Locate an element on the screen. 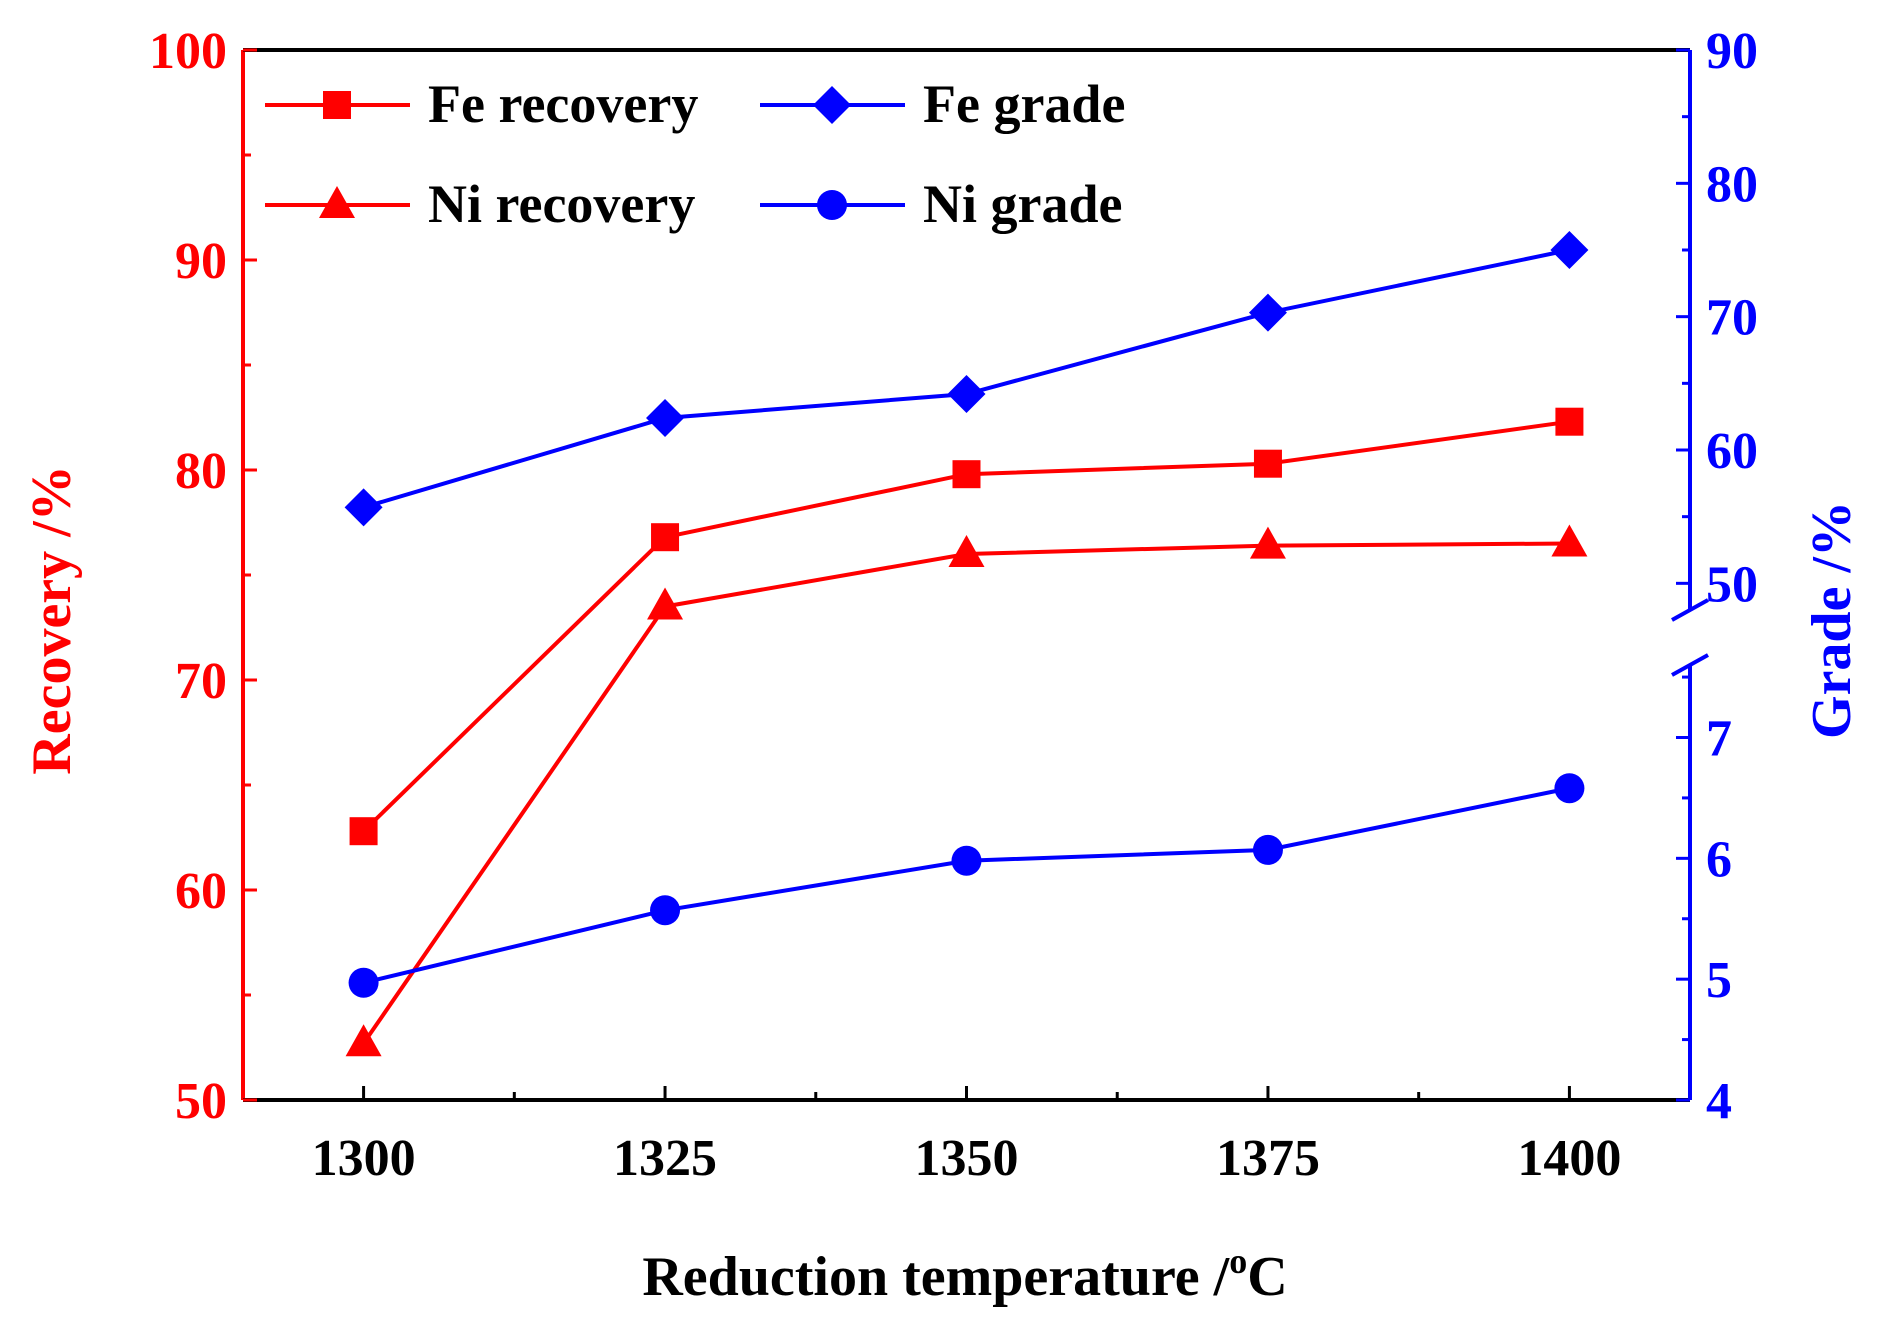 Image resolution: width=1880 pixels, height=1324 pixels. y-left-tick-label: 90 is located at coordinates (201, 261).